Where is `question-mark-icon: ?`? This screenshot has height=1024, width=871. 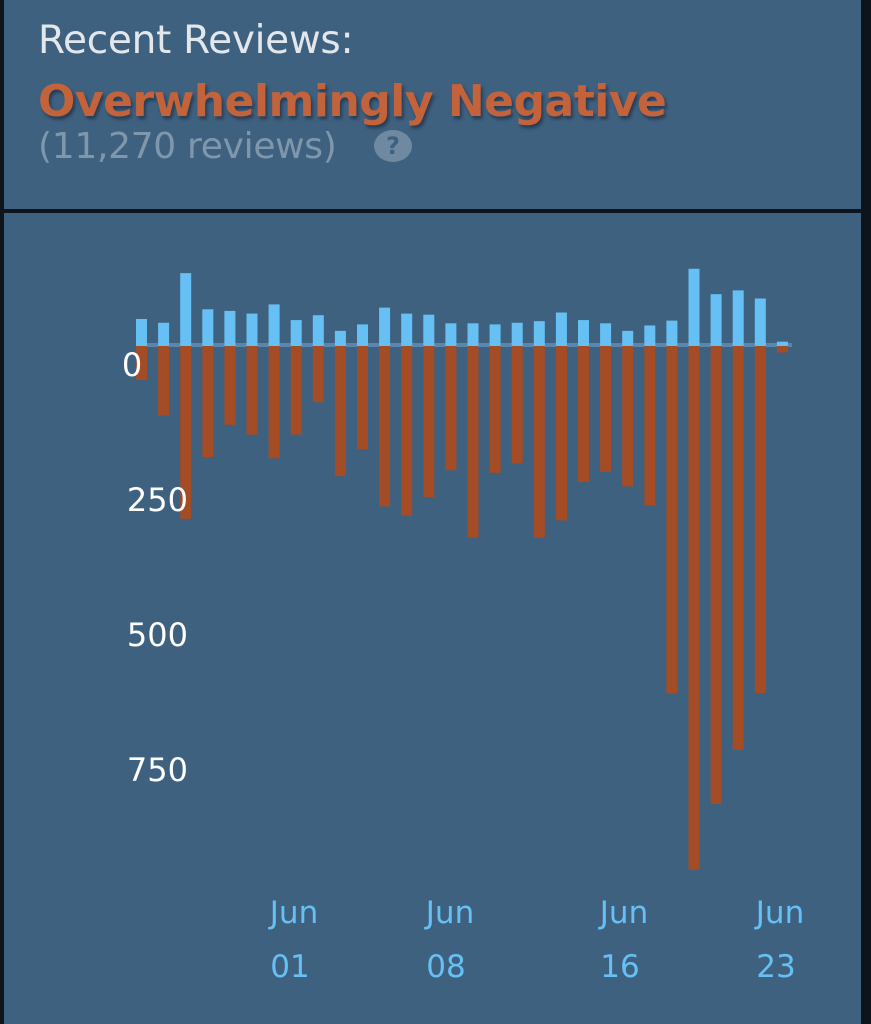 question-mark-icon: ? is located at coordinates (393, 146).